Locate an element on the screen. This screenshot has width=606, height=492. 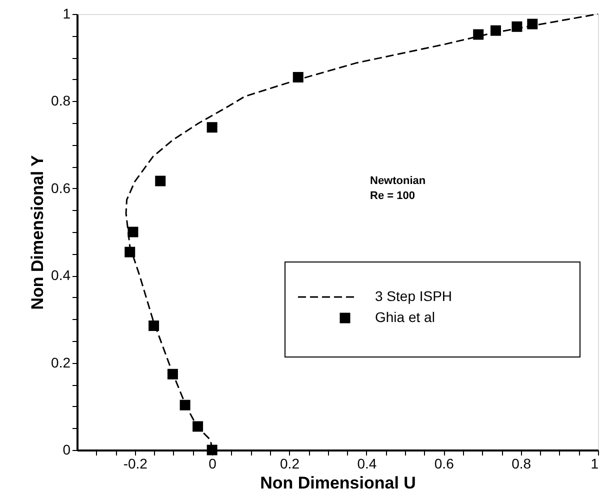
y-tick-label: 0 is located at coordinates (66, 450).